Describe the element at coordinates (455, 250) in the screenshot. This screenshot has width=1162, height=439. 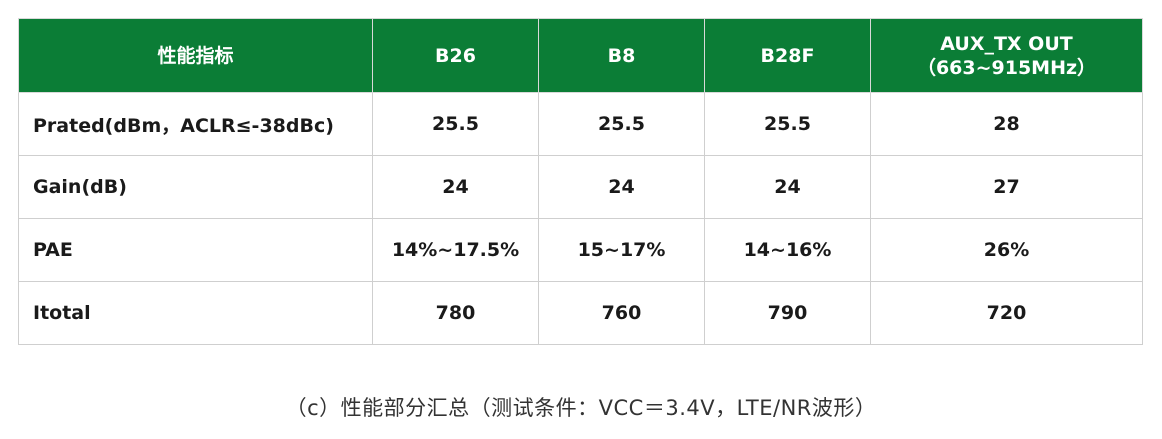
I see `table-cell: 14%~17.5%` at that location.